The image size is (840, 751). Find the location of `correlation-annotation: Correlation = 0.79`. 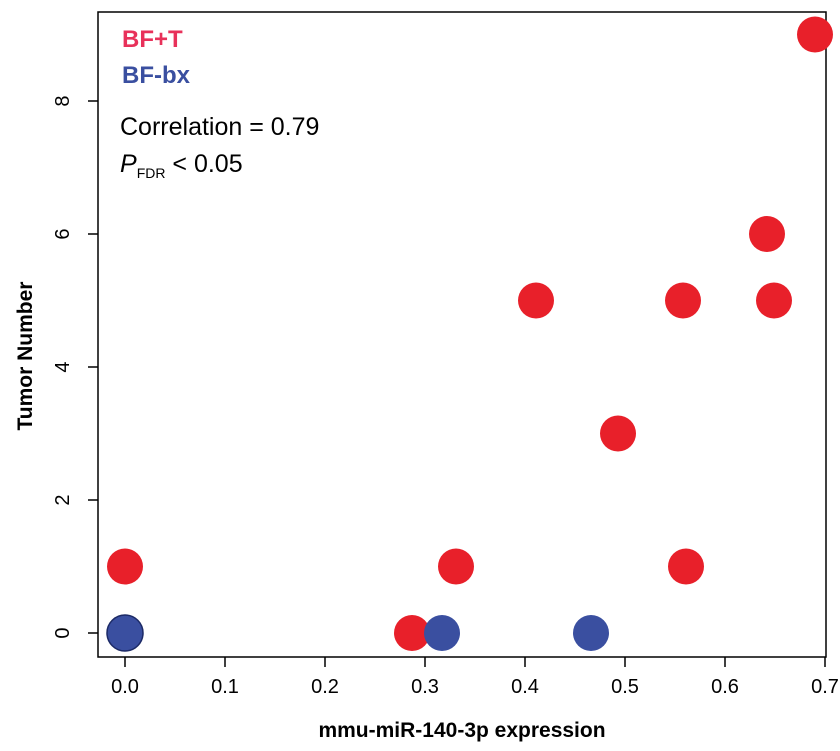

correlation-annotation: Correlation = 0.79 is located at coordinates (219, 127).